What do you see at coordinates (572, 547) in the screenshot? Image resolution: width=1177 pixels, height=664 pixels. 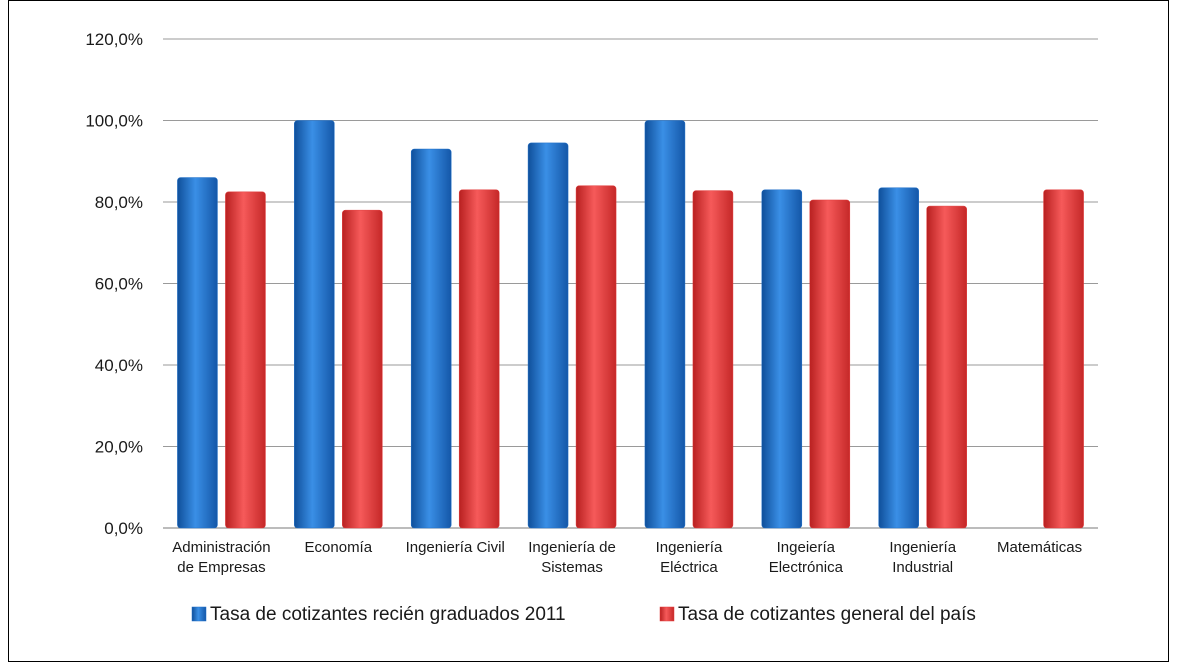 I see `x-category-label: Ingeniería de` at bounding box center [572, 547].